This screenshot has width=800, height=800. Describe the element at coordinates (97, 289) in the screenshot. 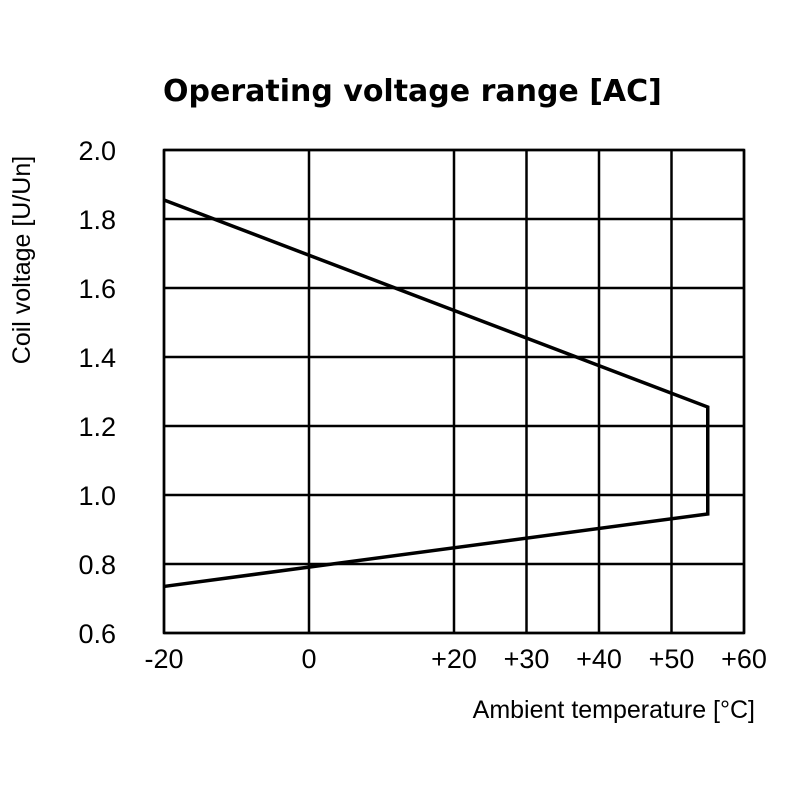

I see `y-tick-label: 1.6` at that location.